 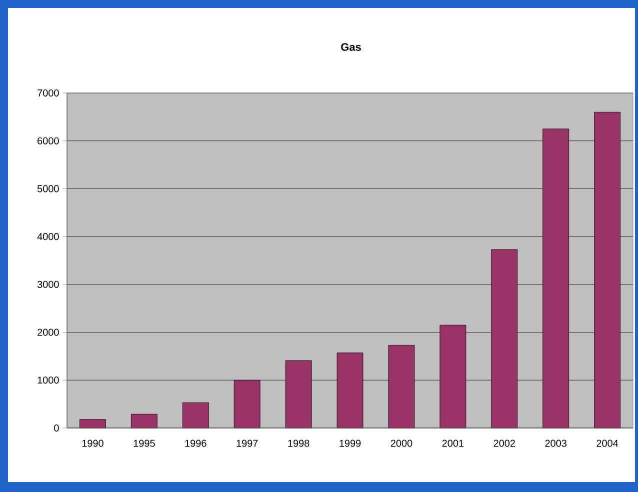 What do you see at coordinates (93, 443) in the screenshot?
I see `x-tick-label: 1990` at bounding box center [93, 443].